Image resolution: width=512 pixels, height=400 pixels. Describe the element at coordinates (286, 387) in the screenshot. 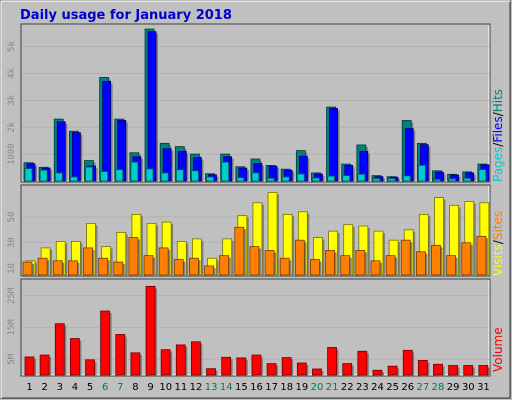

I see `x-tick-label: 18` at that location.